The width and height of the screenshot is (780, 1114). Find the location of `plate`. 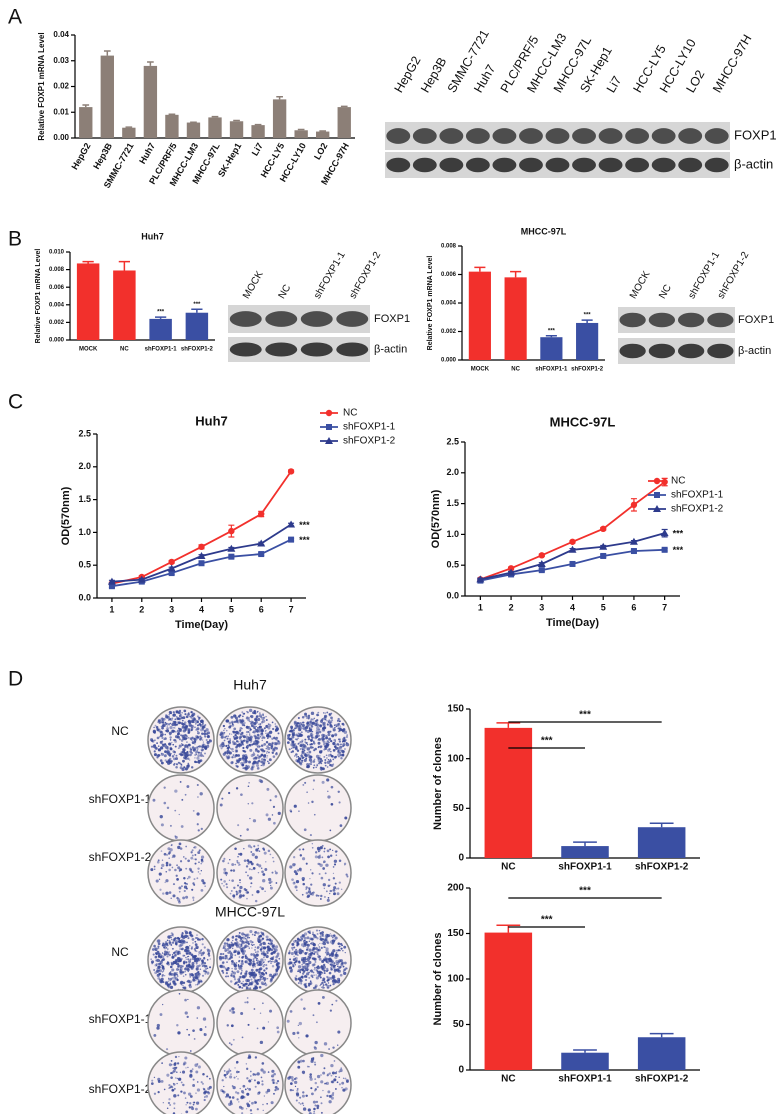

plate is located at coordinates (318, 1023).